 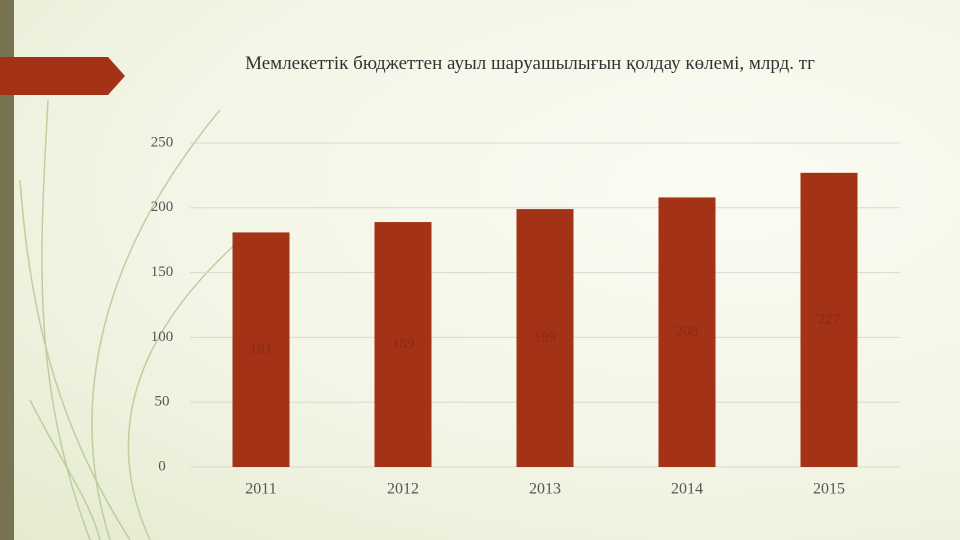 I want to click on title-arrow, so click(x=62, y=76).